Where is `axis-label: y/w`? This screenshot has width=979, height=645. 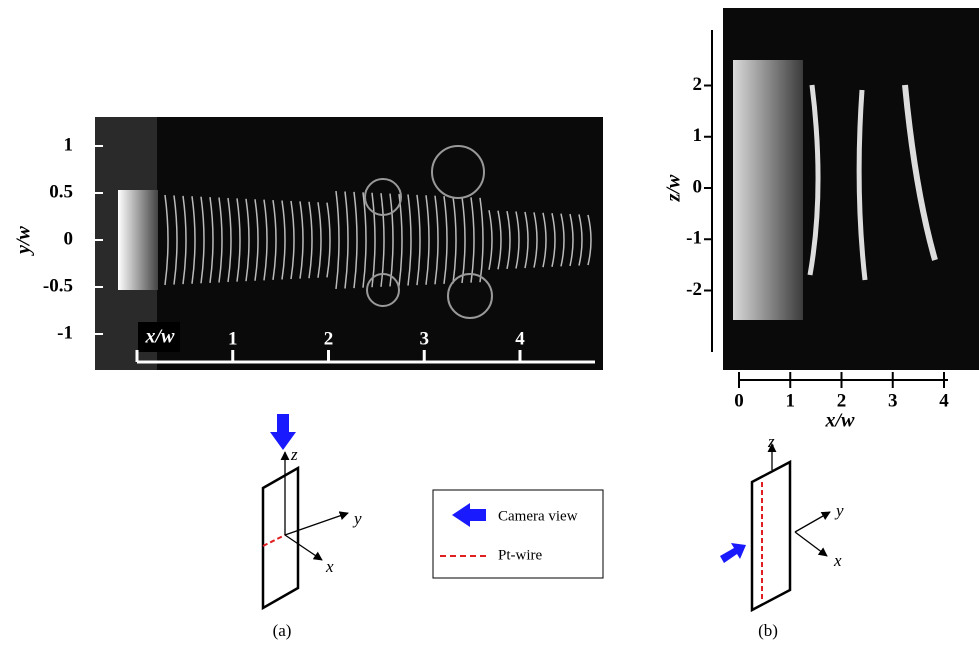
axis-label: y/w is located at coordinates (24, 240).